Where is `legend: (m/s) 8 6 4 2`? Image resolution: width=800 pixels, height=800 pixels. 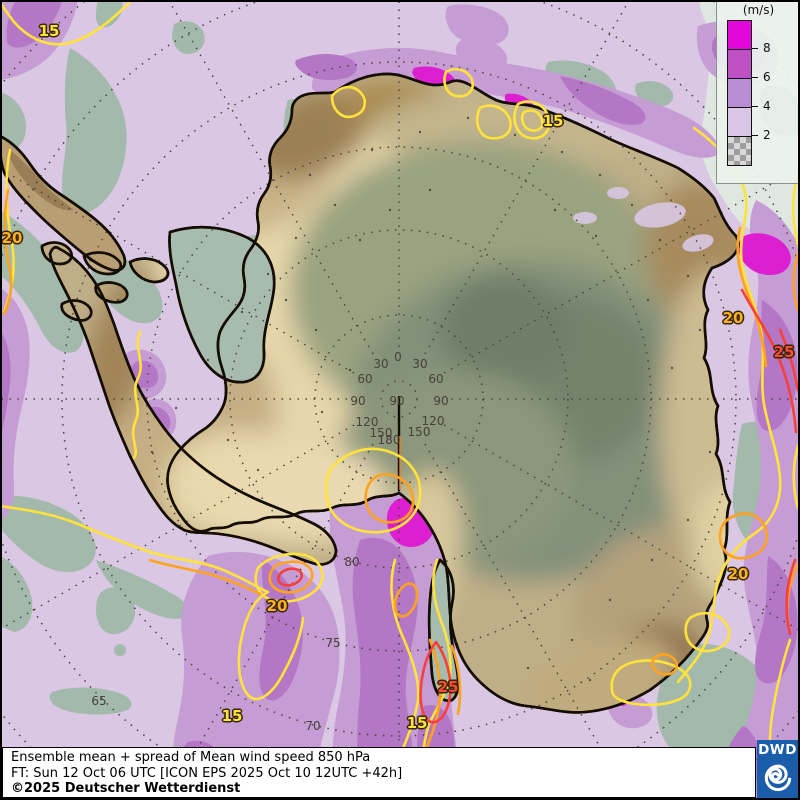
legend: (m/s) 8 6 4 2 is located at coordinates (758, 92).